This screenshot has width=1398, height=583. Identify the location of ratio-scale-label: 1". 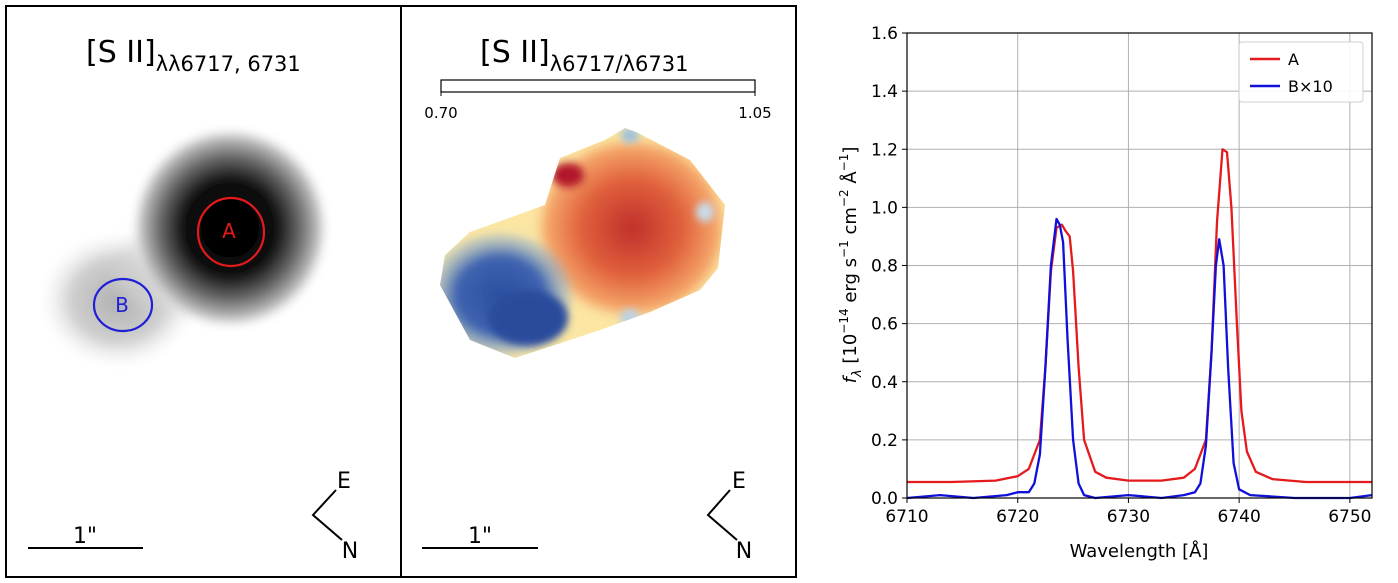
(480, 536).